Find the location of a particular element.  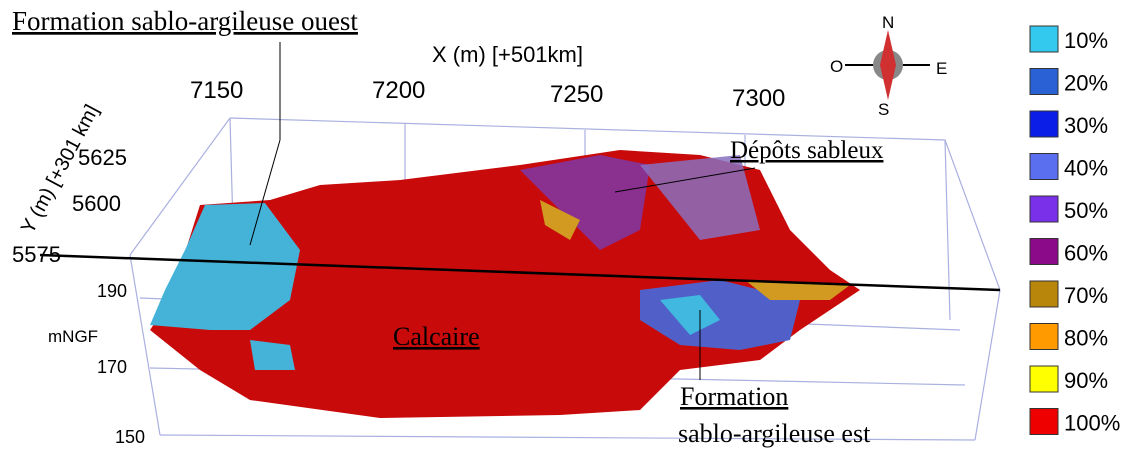

y-tick-label: 5575 is located at coordinates (36, 254).